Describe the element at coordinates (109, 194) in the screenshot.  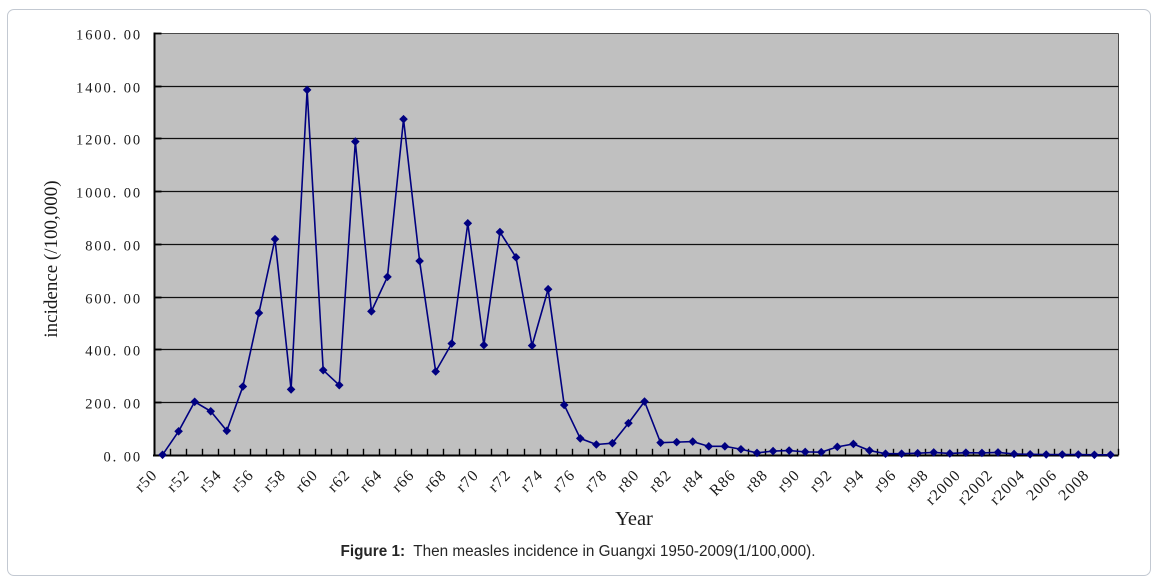
I see `svg-text: 1000. 00` at that location.